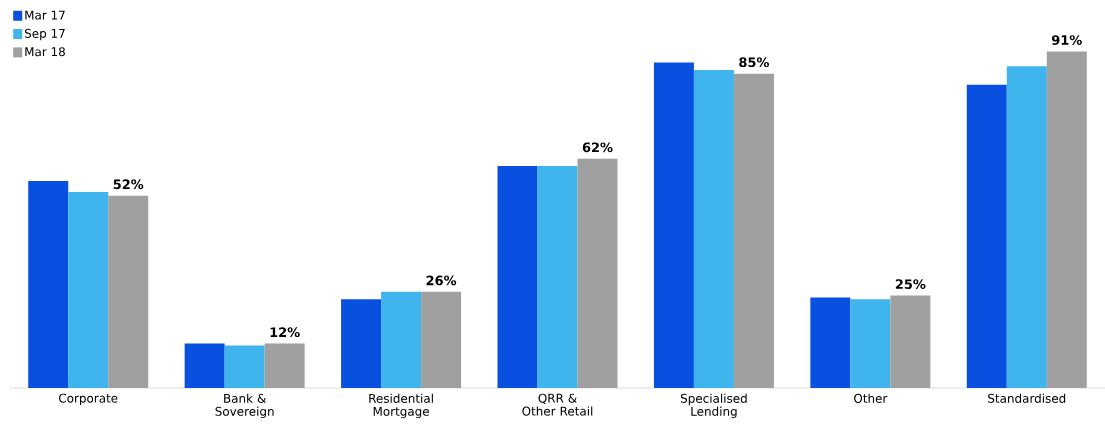  What do you see at coordinates (441, 280) in the screenshot?
I see `data-label: 26%` at bounding box center [441, 280].